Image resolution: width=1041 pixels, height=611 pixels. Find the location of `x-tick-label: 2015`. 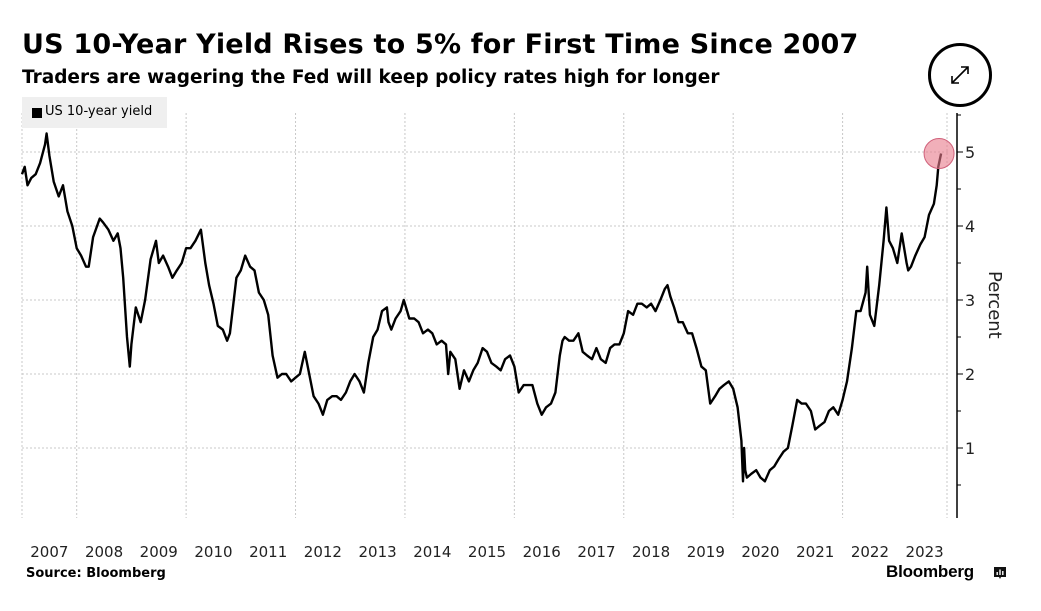

x-tick-label: 2015 is located at coordinates (487, 552).